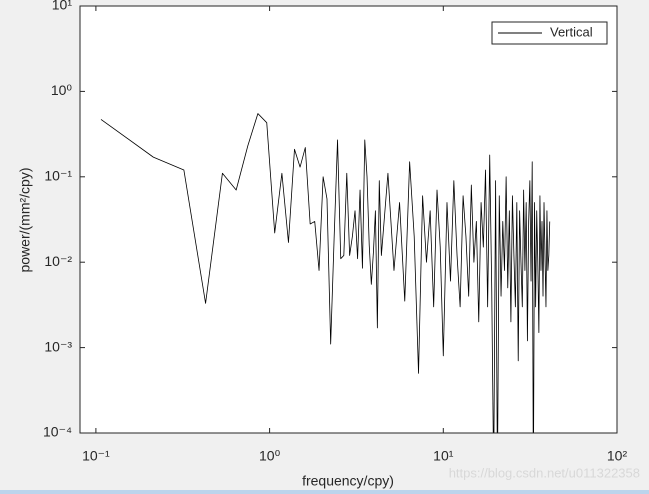  I want to click on legend-label: Vertical, so click(571, 31).